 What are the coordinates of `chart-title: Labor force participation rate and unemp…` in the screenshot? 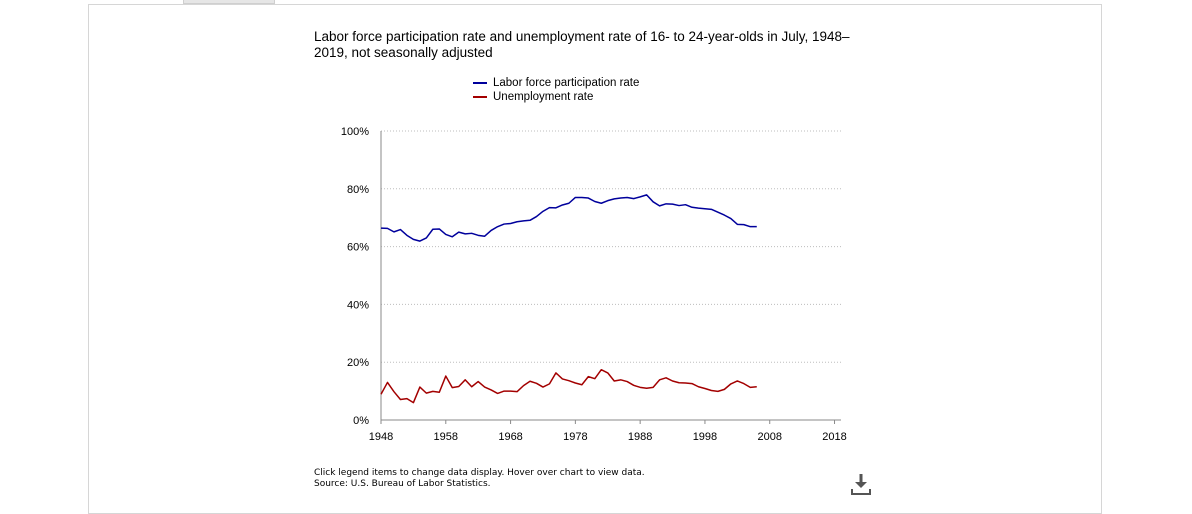 It's located at (582, 44).